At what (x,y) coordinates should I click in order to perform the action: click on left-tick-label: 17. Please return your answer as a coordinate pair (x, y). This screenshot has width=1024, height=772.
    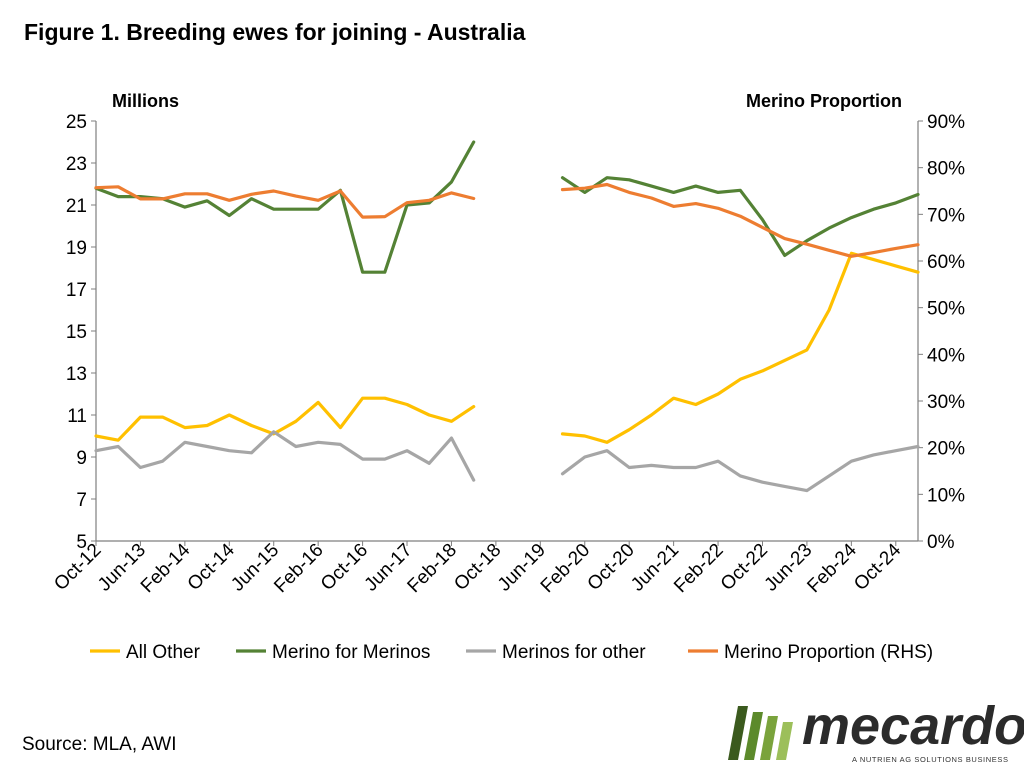
    Looking at the image, I should click on (76, 290).